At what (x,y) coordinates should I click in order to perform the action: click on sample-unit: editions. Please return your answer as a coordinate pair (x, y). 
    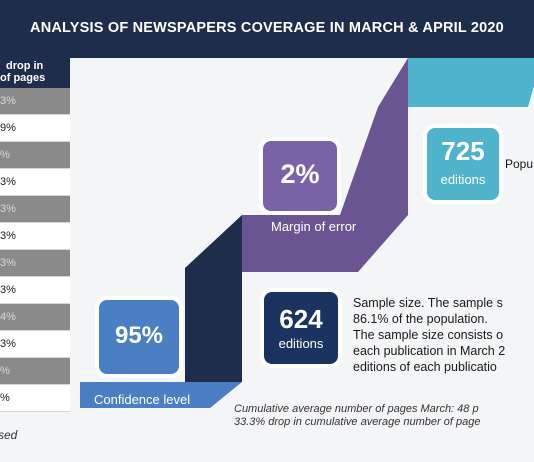
    Looking at the image, I should click on (301, 343).